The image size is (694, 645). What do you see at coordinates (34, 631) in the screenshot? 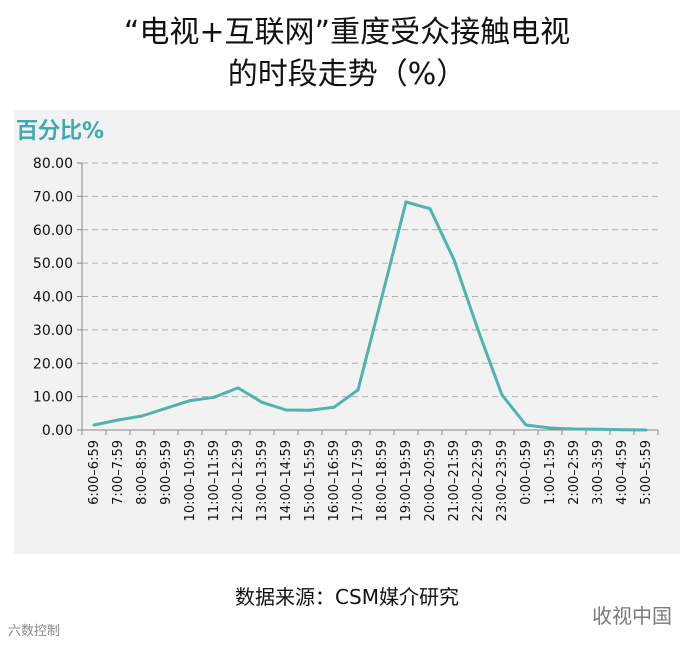
I see `watermark-left: 六数控制` at bounding box center [34, 631].